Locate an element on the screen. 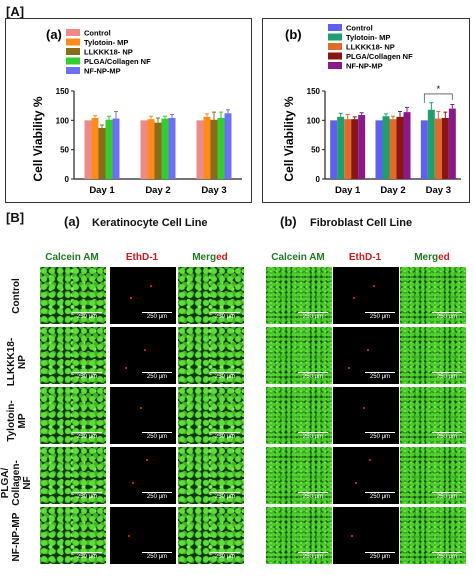 Image resolution: width=474 pixels, height=578 pixels. micrograph-calcein: 250 μm is located at coordinates (73, 475).